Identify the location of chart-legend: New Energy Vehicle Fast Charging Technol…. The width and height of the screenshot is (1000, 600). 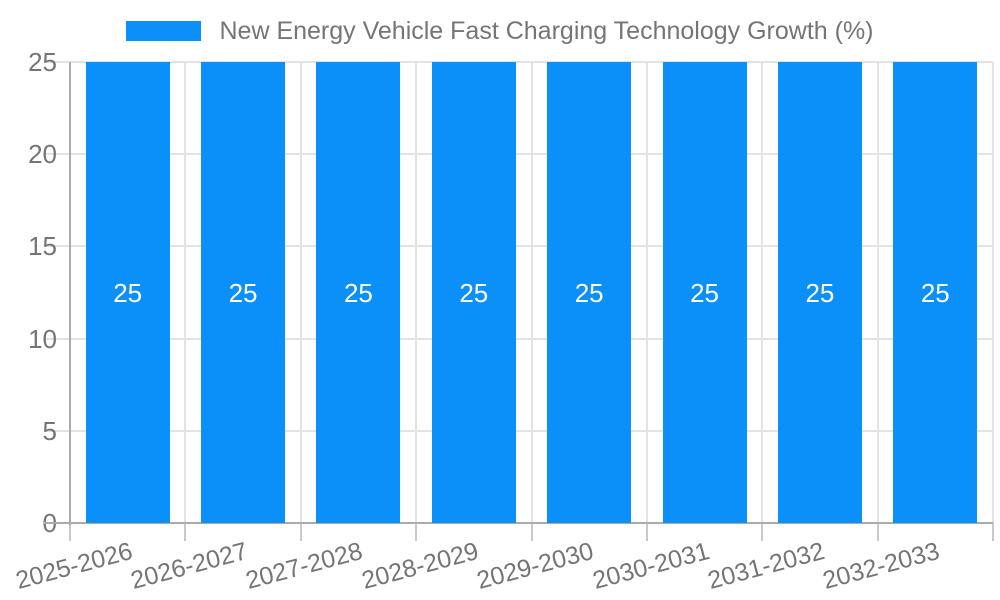
(500, 31).